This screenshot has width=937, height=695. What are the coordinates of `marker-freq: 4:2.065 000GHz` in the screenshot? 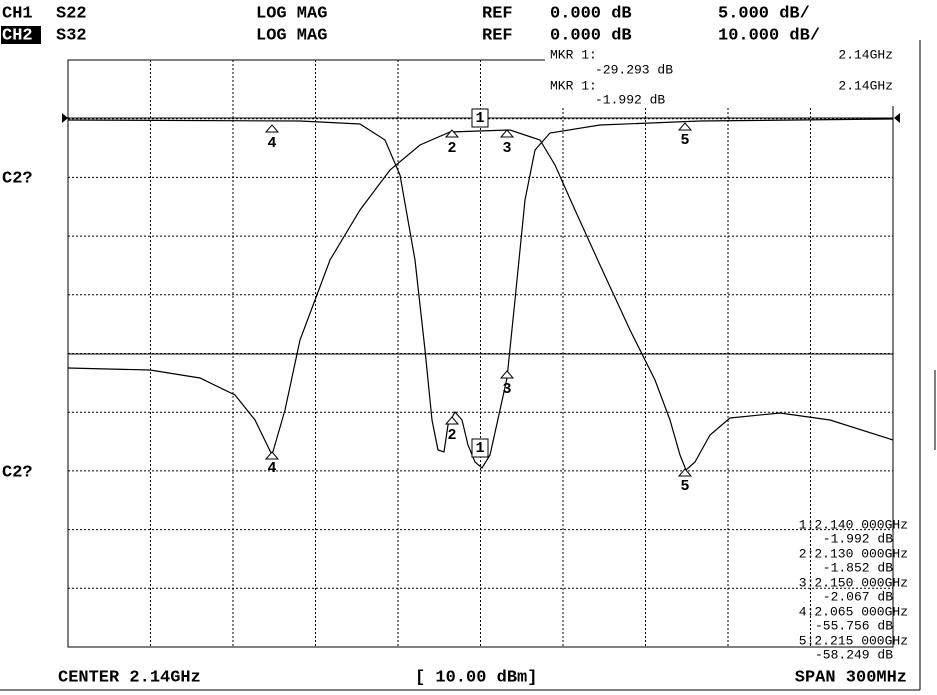 It's located at (853, 611).